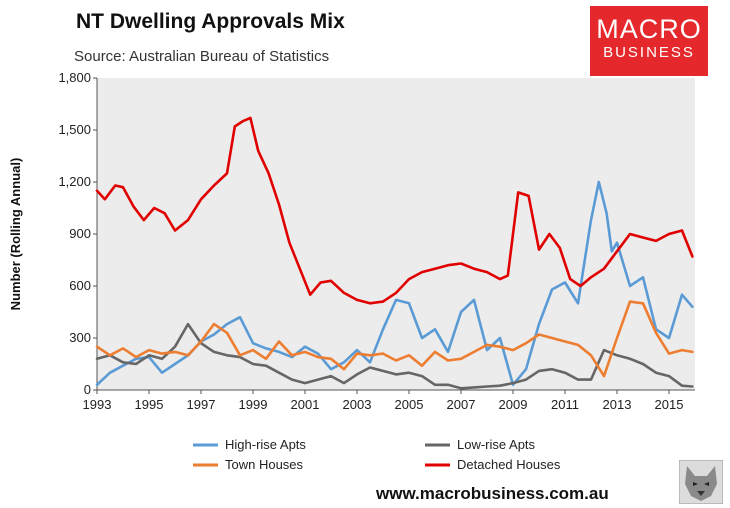 The image size is (730, 508). Describe the element at coordinates (80, 233) in the screenshot. I see `y-tick-label: 900` at that location.